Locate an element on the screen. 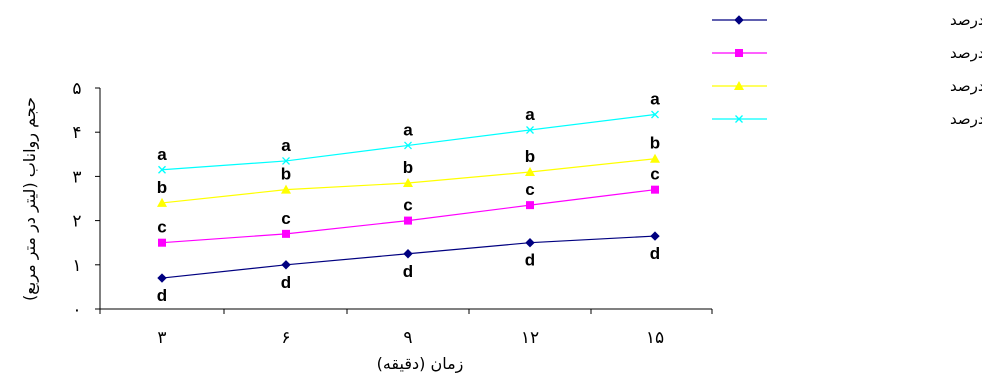 The image size is (982, 382). x-tick-label: ۹ is located at coordinates (407, 338).